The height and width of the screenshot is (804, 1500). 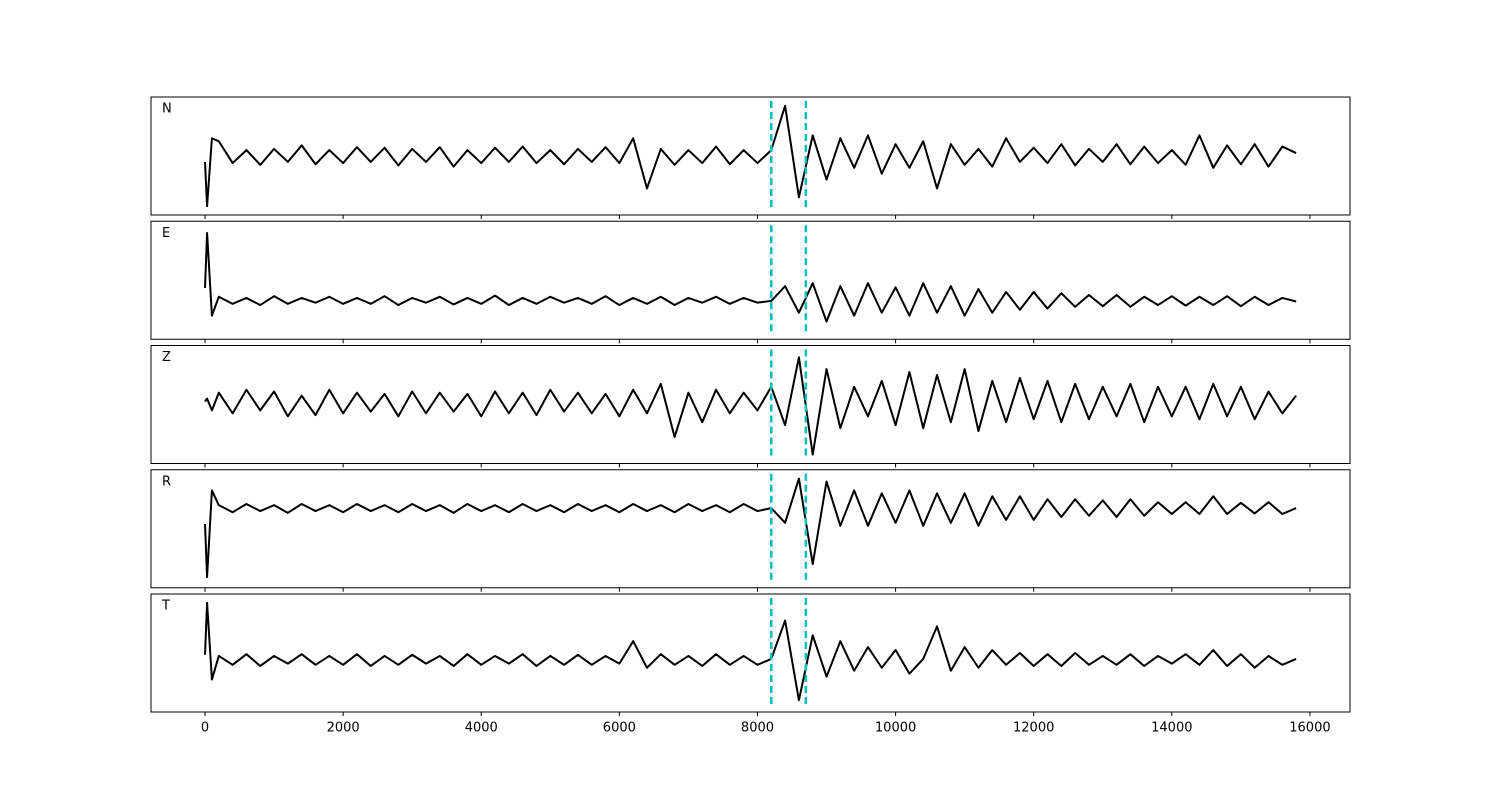 I want to click on x-tick-label: 8000, so click(x=757, y=728).